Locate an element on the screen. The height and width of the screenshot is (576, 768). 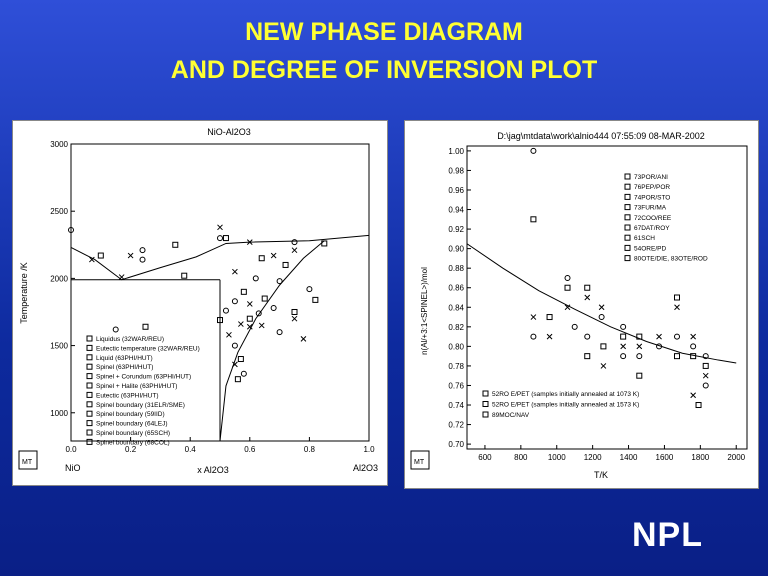
y-tick-label: 0.82 is located at coordinates (456, 327).